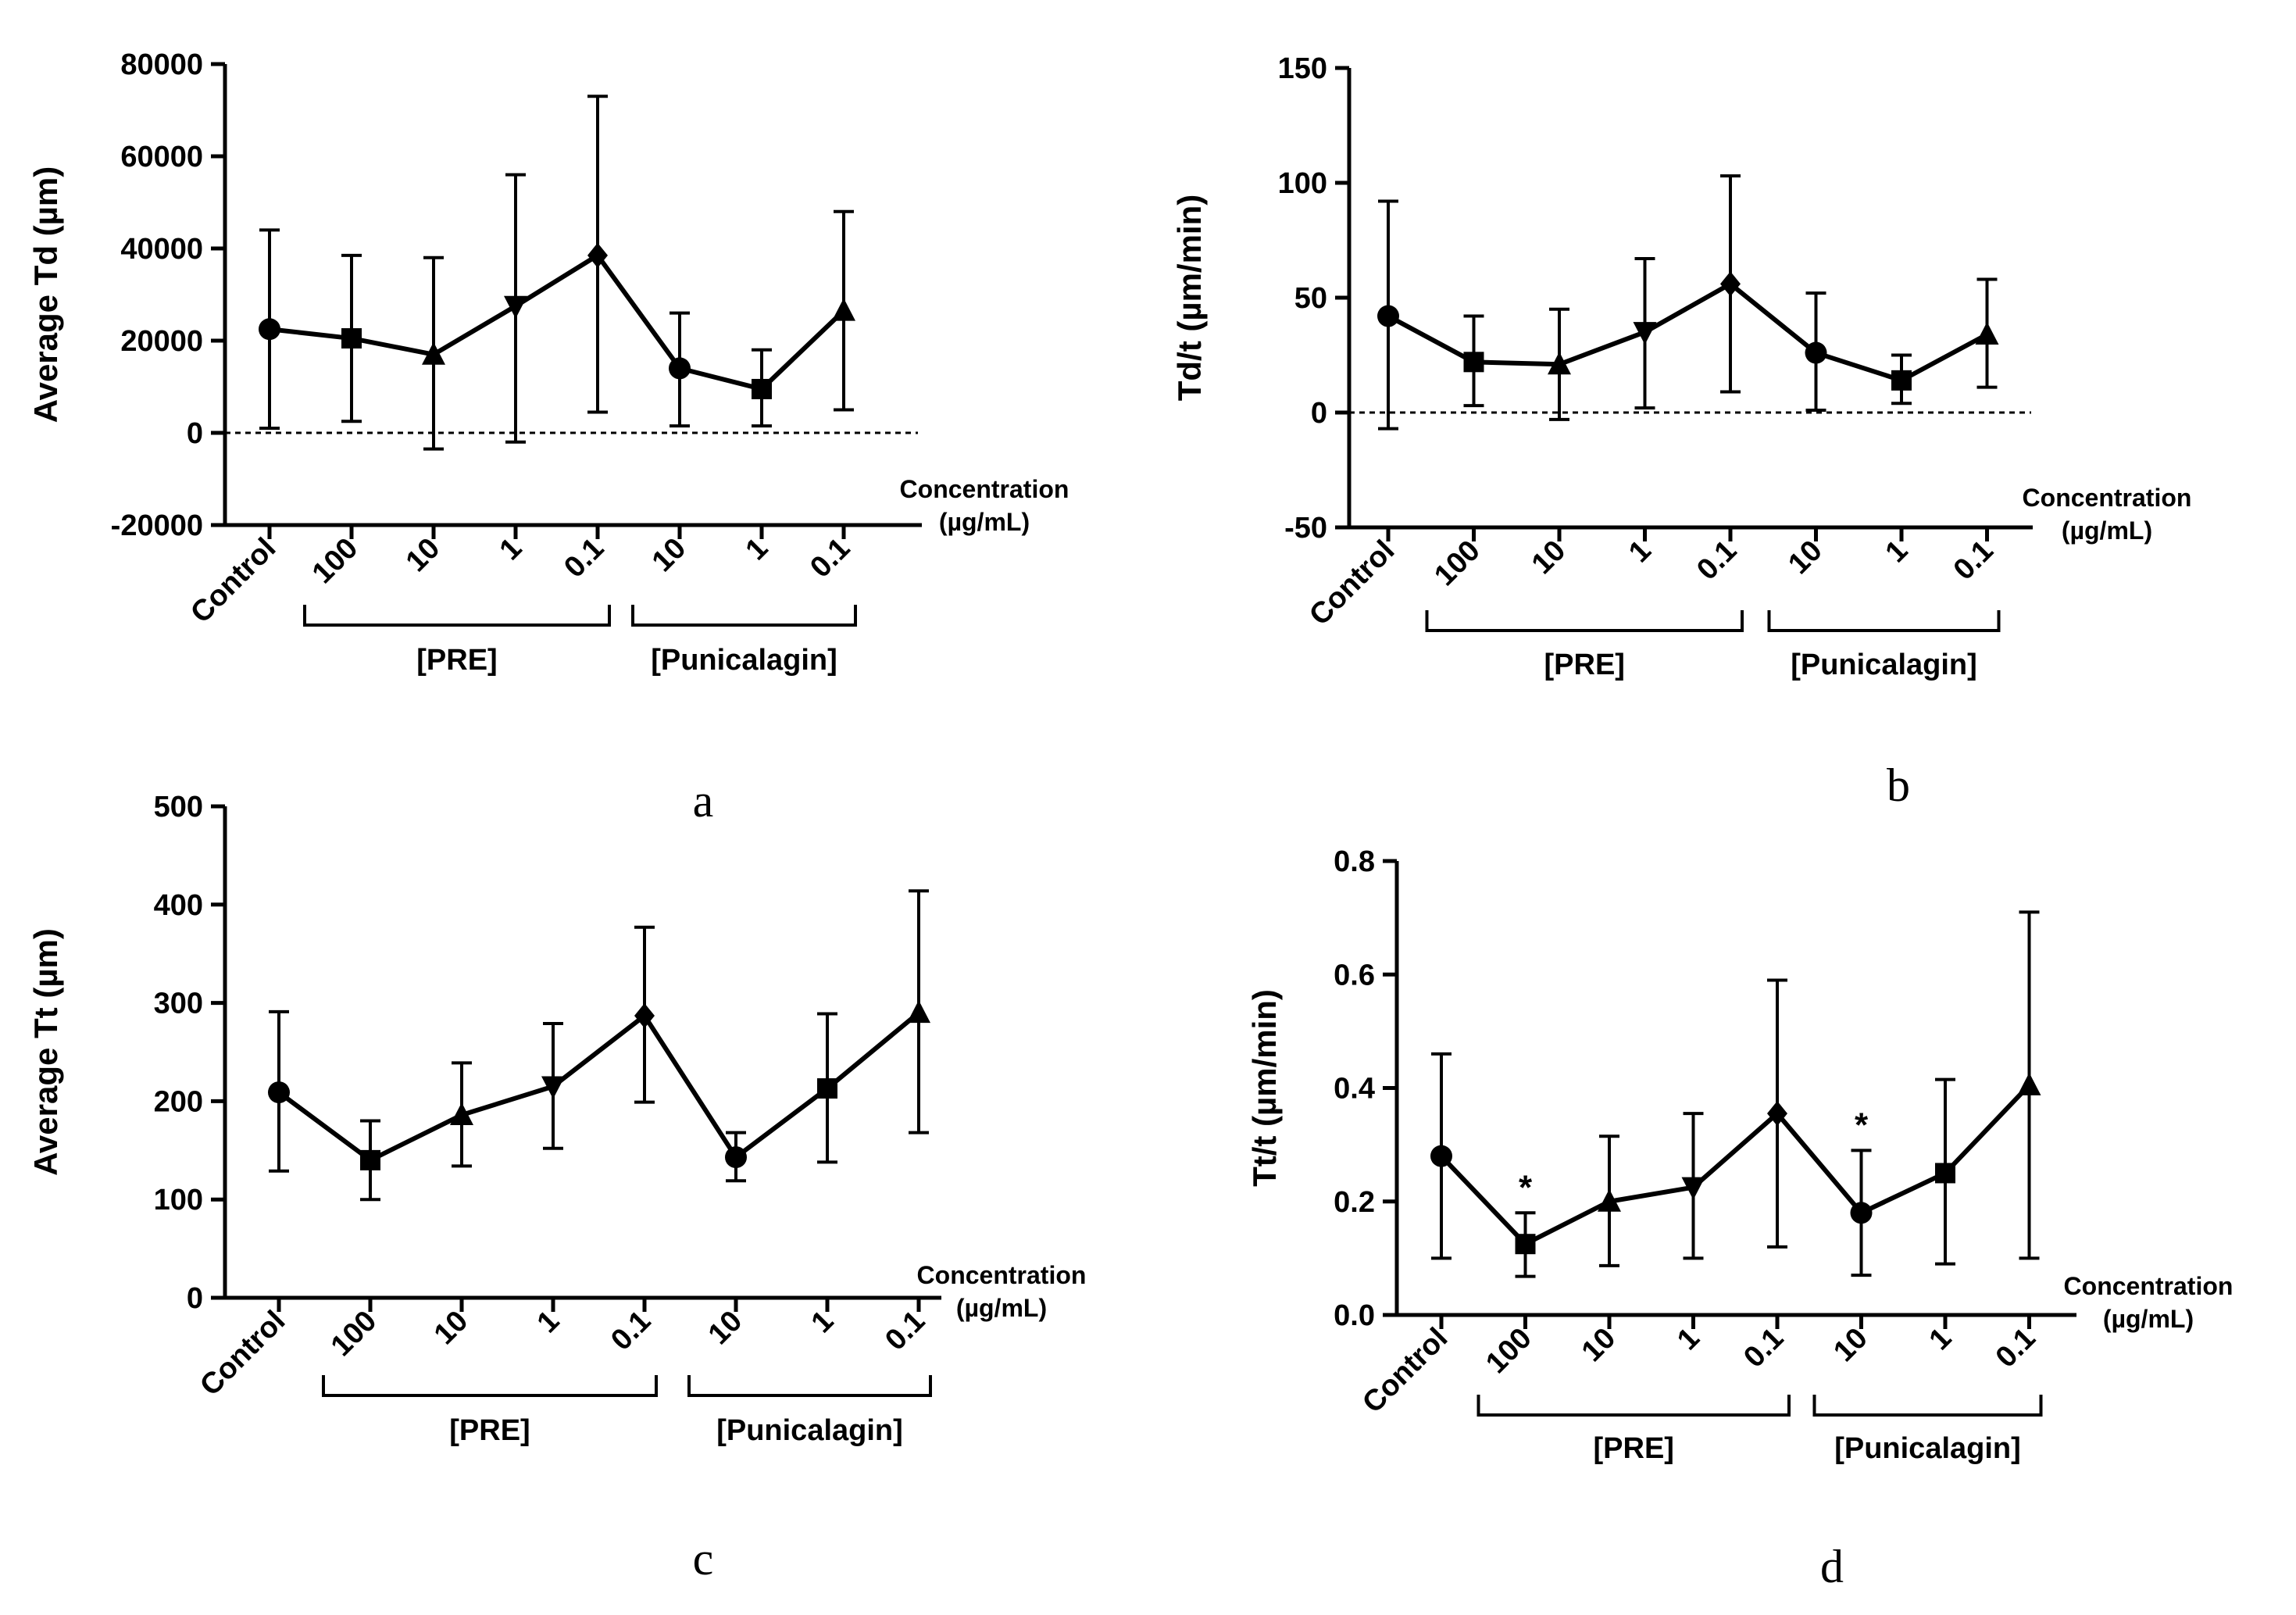  Describe the element at coordinates (1927, 1449) in the screenshot. I see `group-label: [Punicalagin]` at that location.